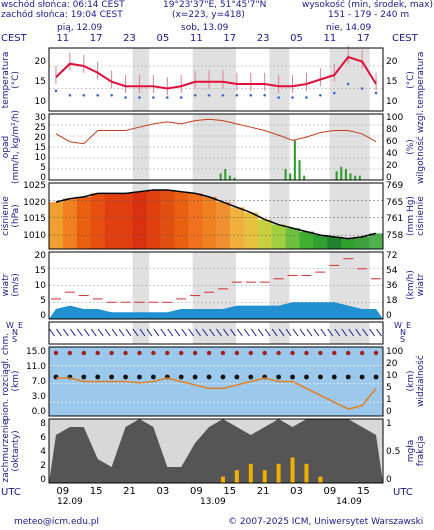  What do you see at coordinates (40, 286) in the screenshot?
I see `wind-tick-l-2: 10` at bounding box center [40, 286].